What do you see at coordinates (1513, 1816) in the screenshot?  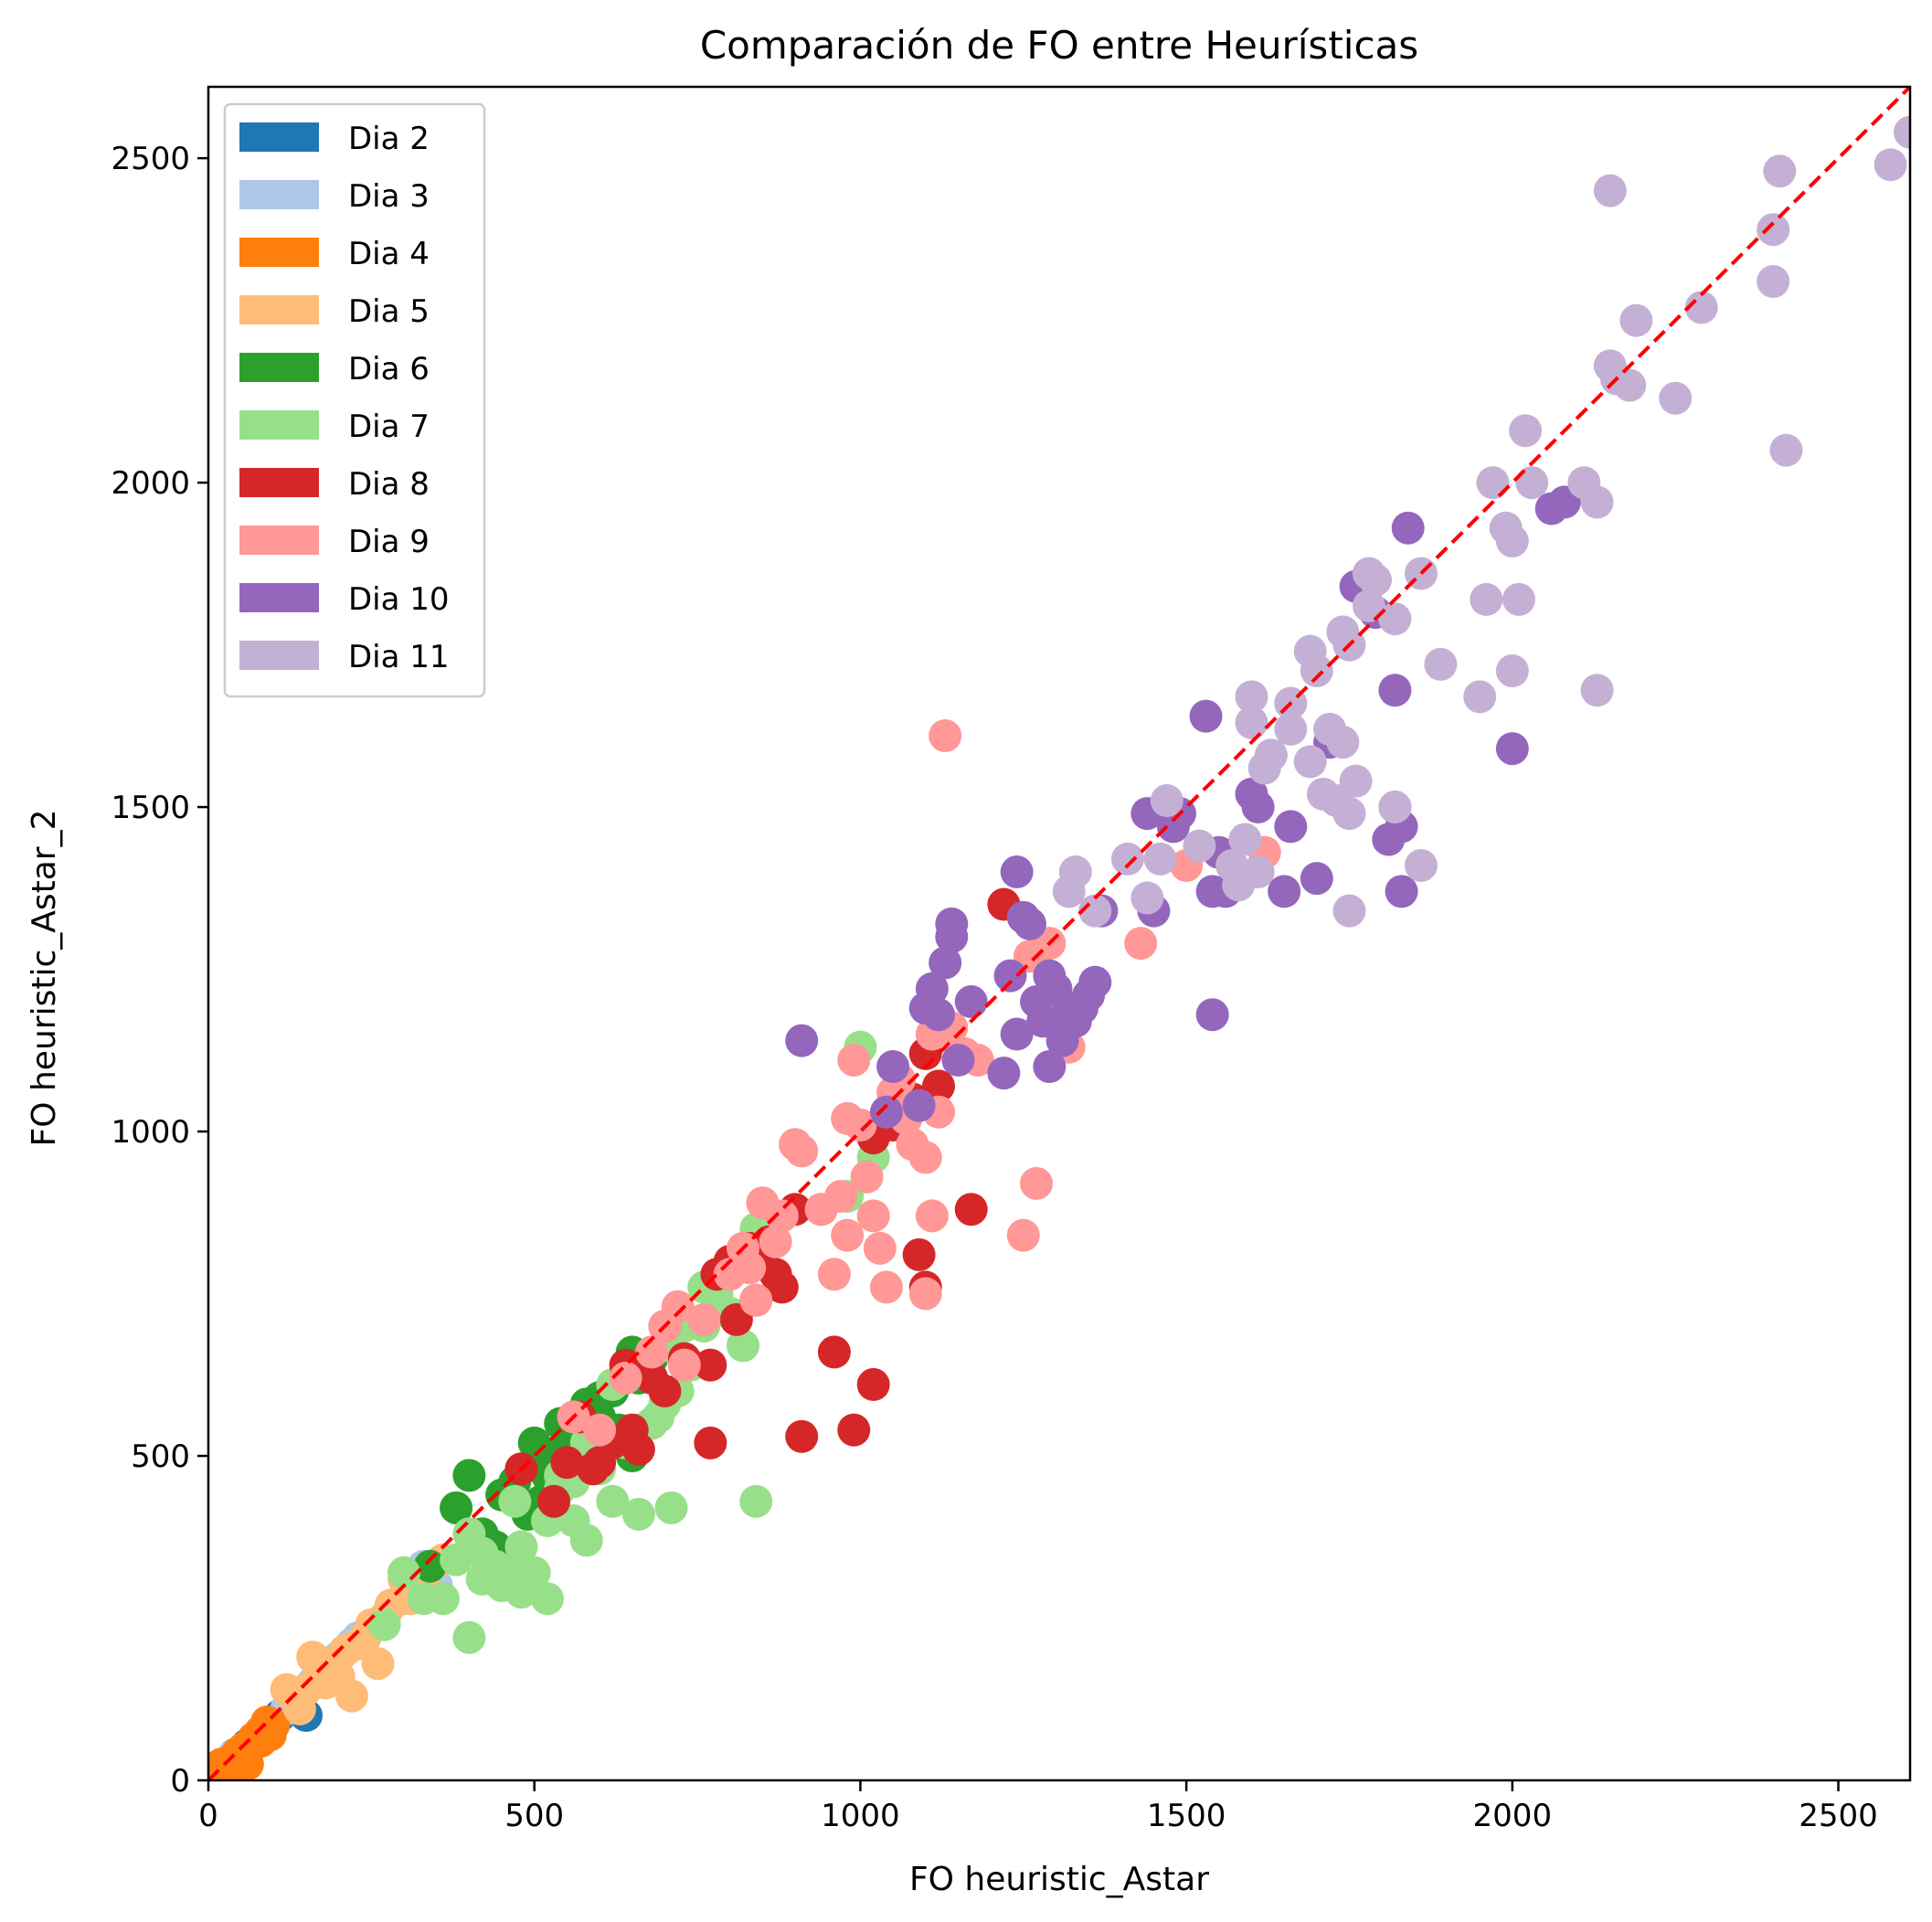 I see `x-tick-label: 2000` at bounding box center [1513, 1816].